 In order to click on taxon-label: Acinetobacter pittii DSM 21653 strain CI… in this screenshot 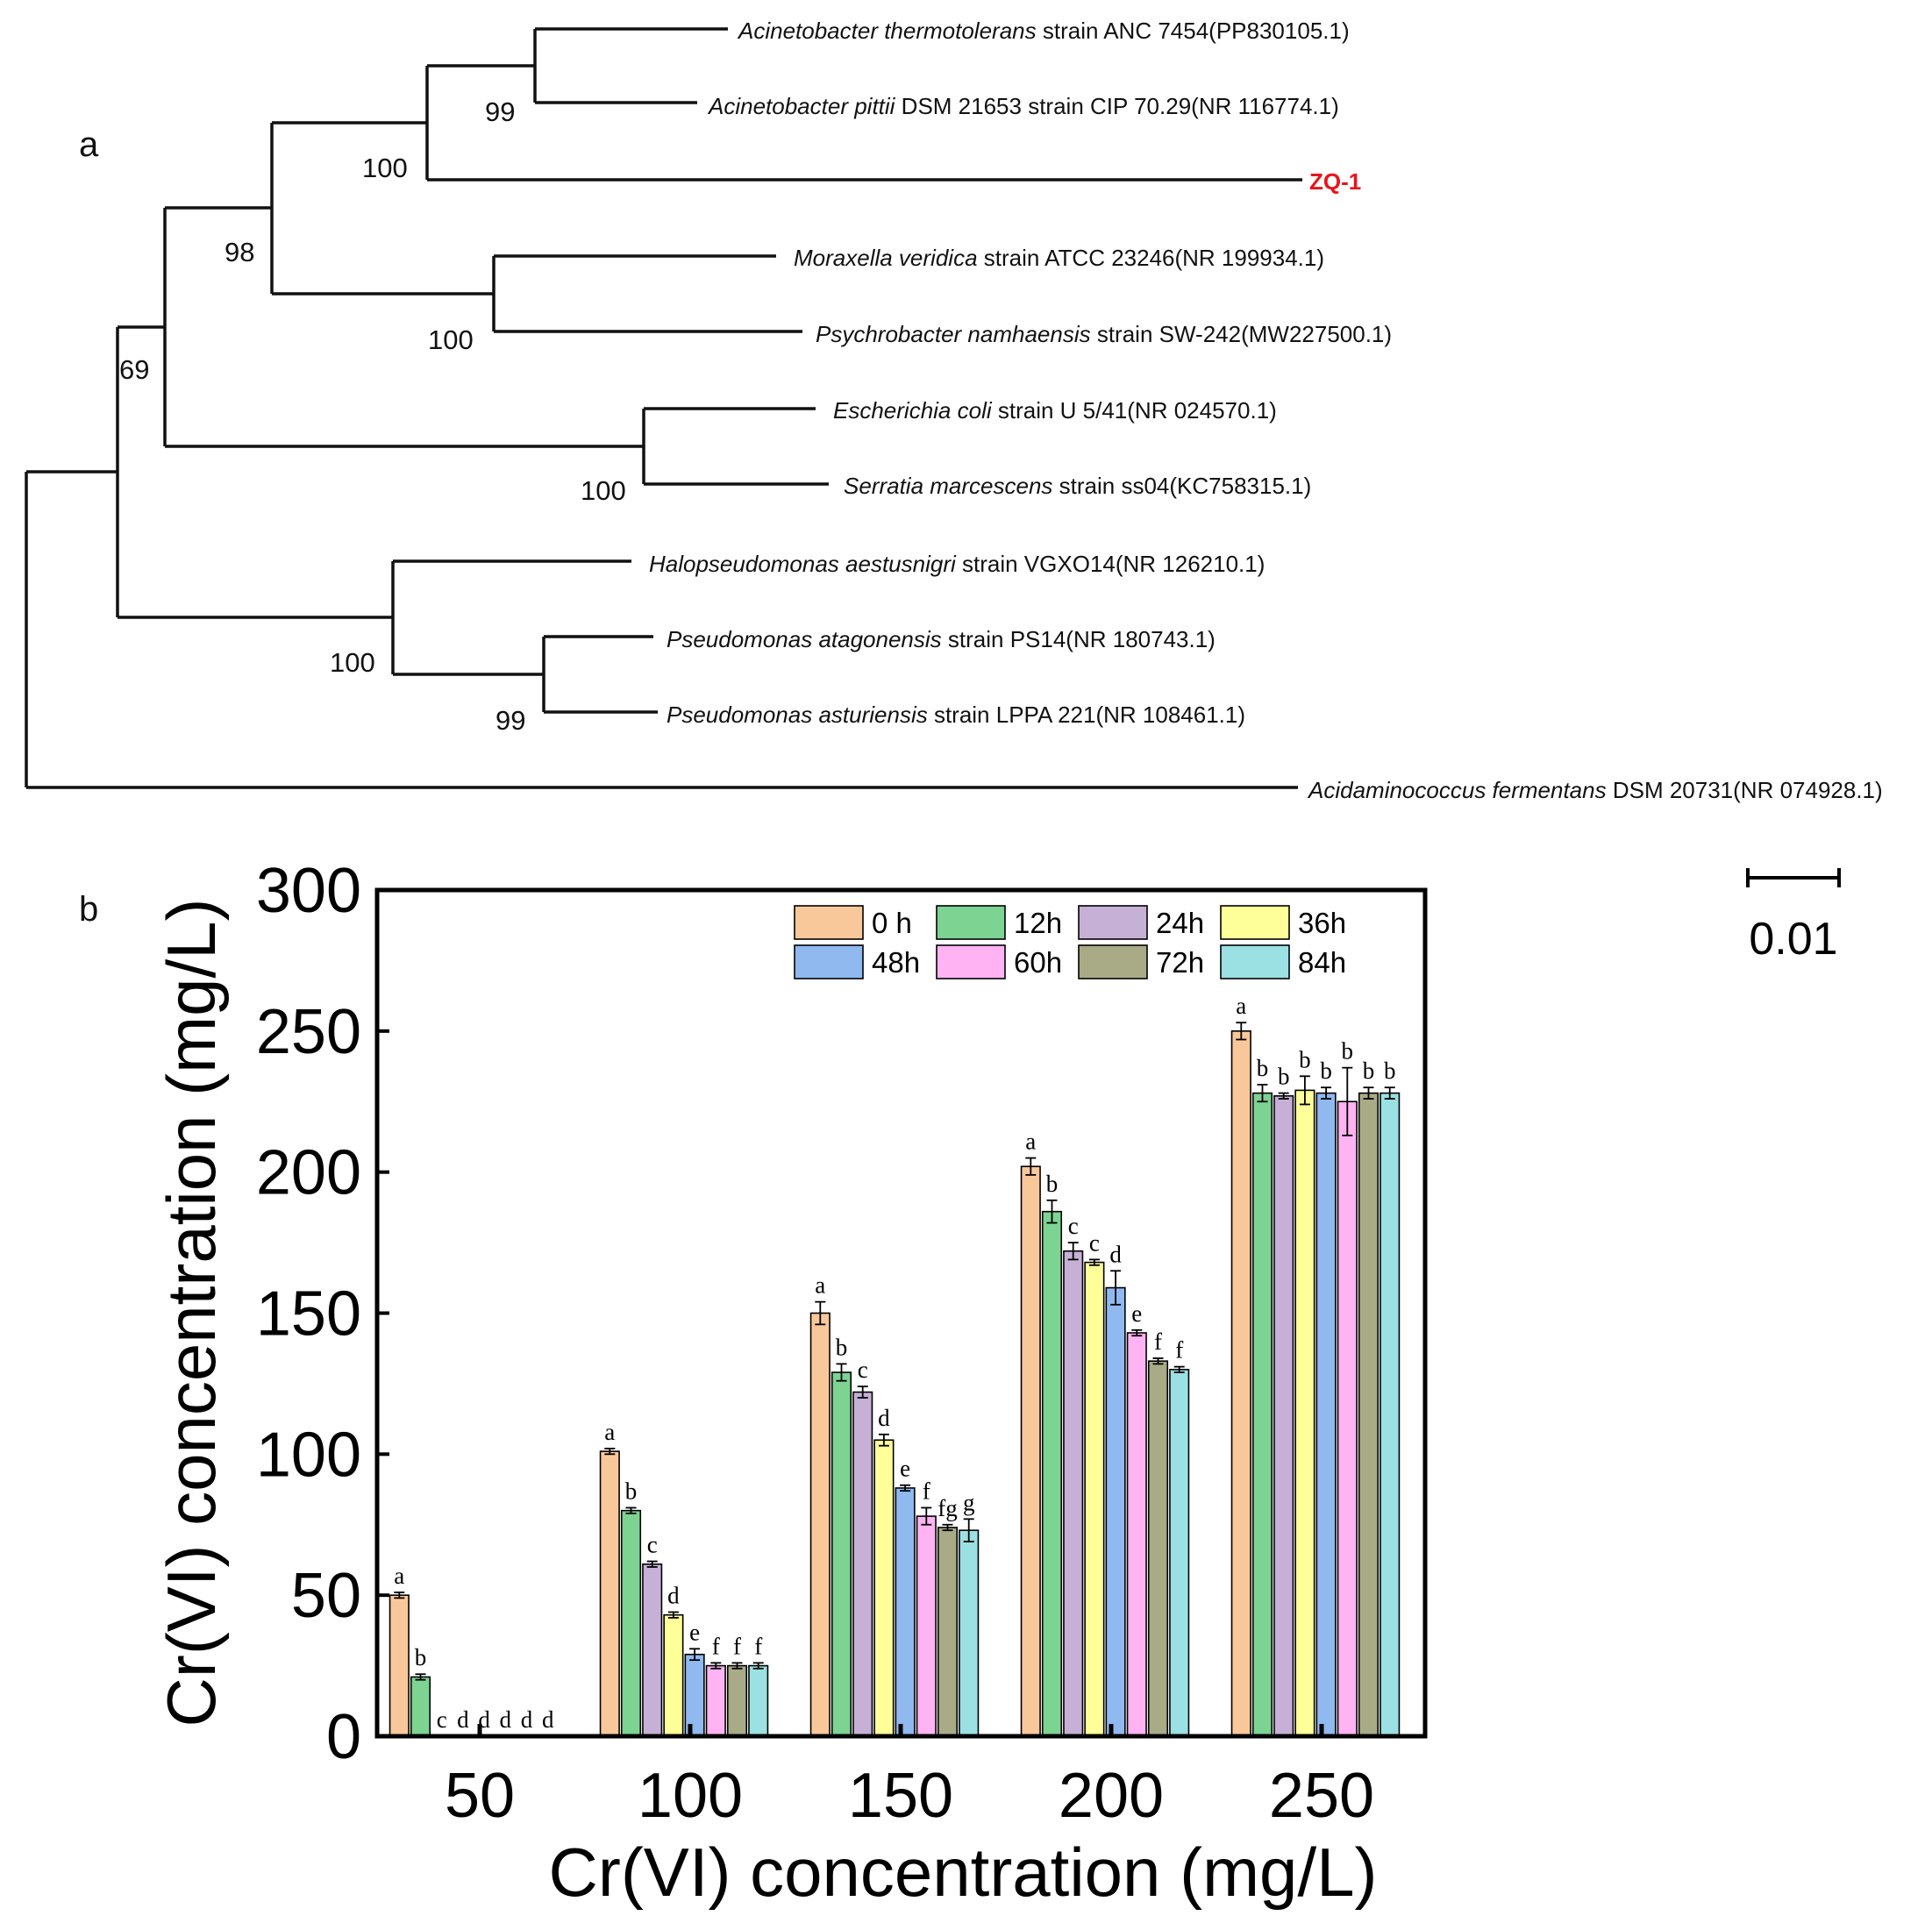, I will do `click(1023, 106)`.